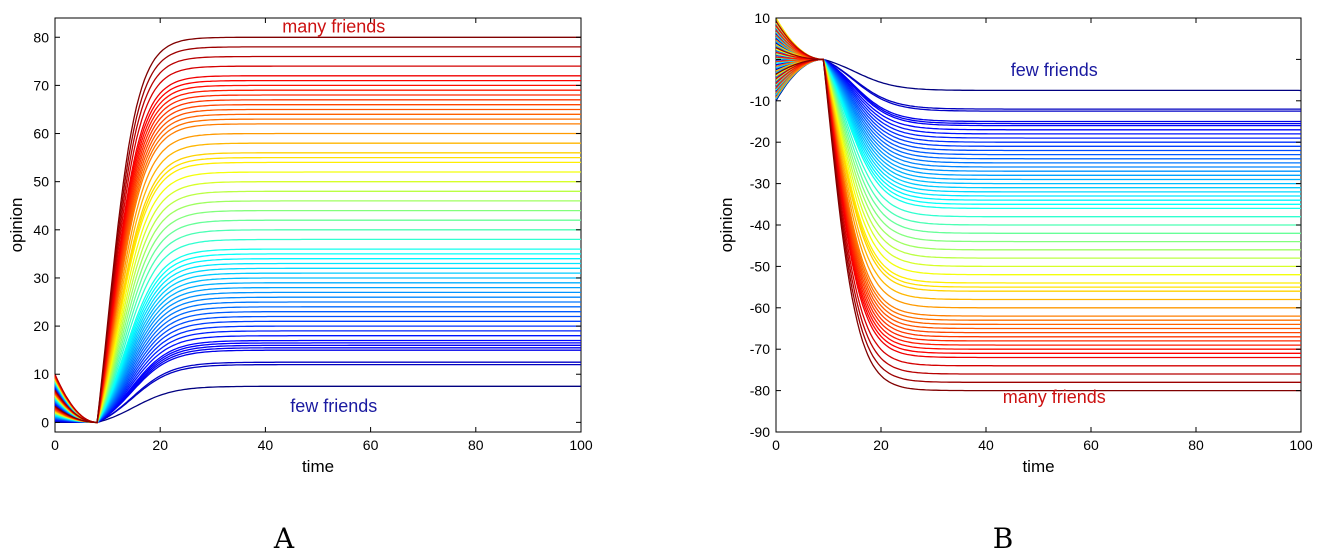 Image resolution: width=1324 pixels, height=559 pixels. What do you see at coordinates (760, 349) in the screenshot?
I see `y-tick-label: -70` at bounding box center [760, 349].